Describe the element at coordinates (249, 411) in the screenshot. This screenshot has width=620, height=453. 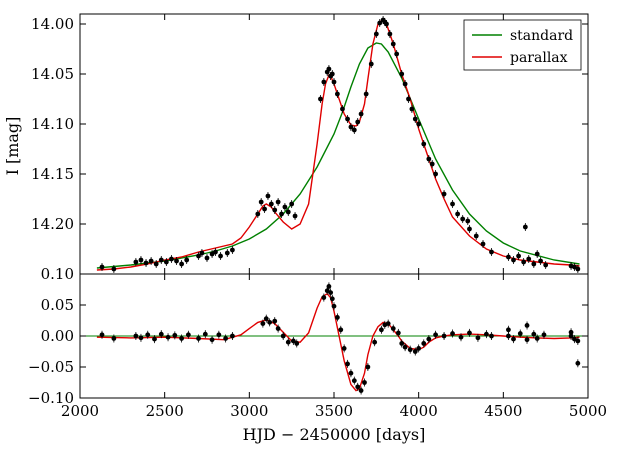
I see `x-tick-label: 3000` at that location.